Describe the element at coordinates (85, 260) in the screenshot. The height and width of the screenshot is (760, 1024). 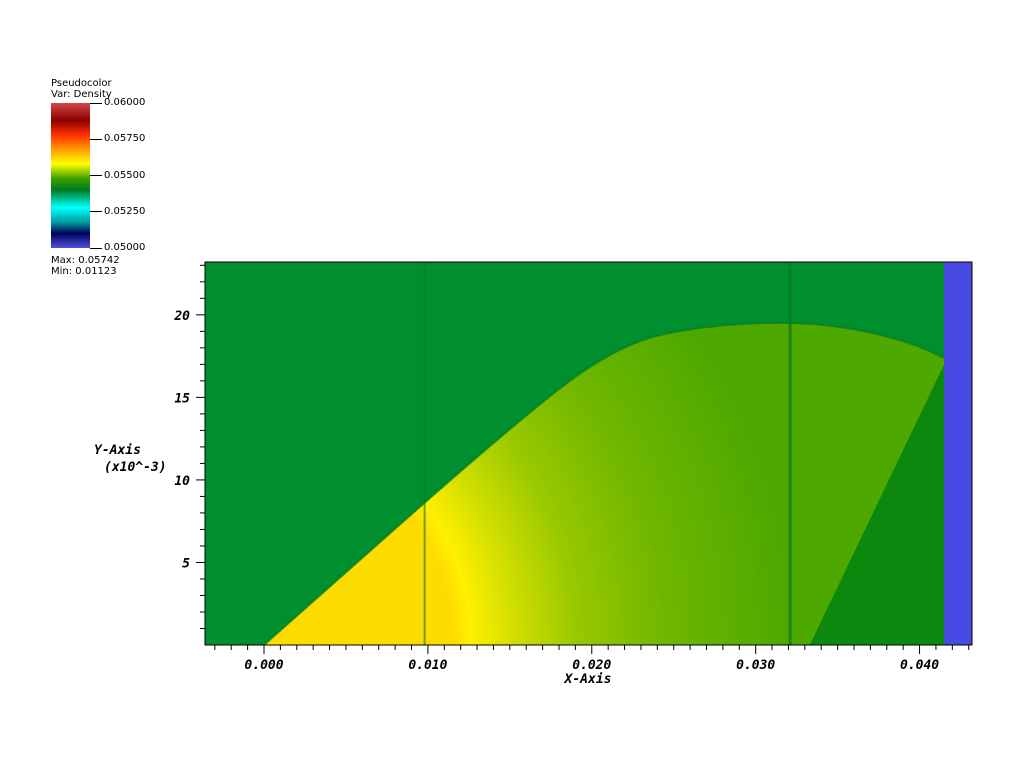
I see `legend-max: Max: 0.05742` at that location.